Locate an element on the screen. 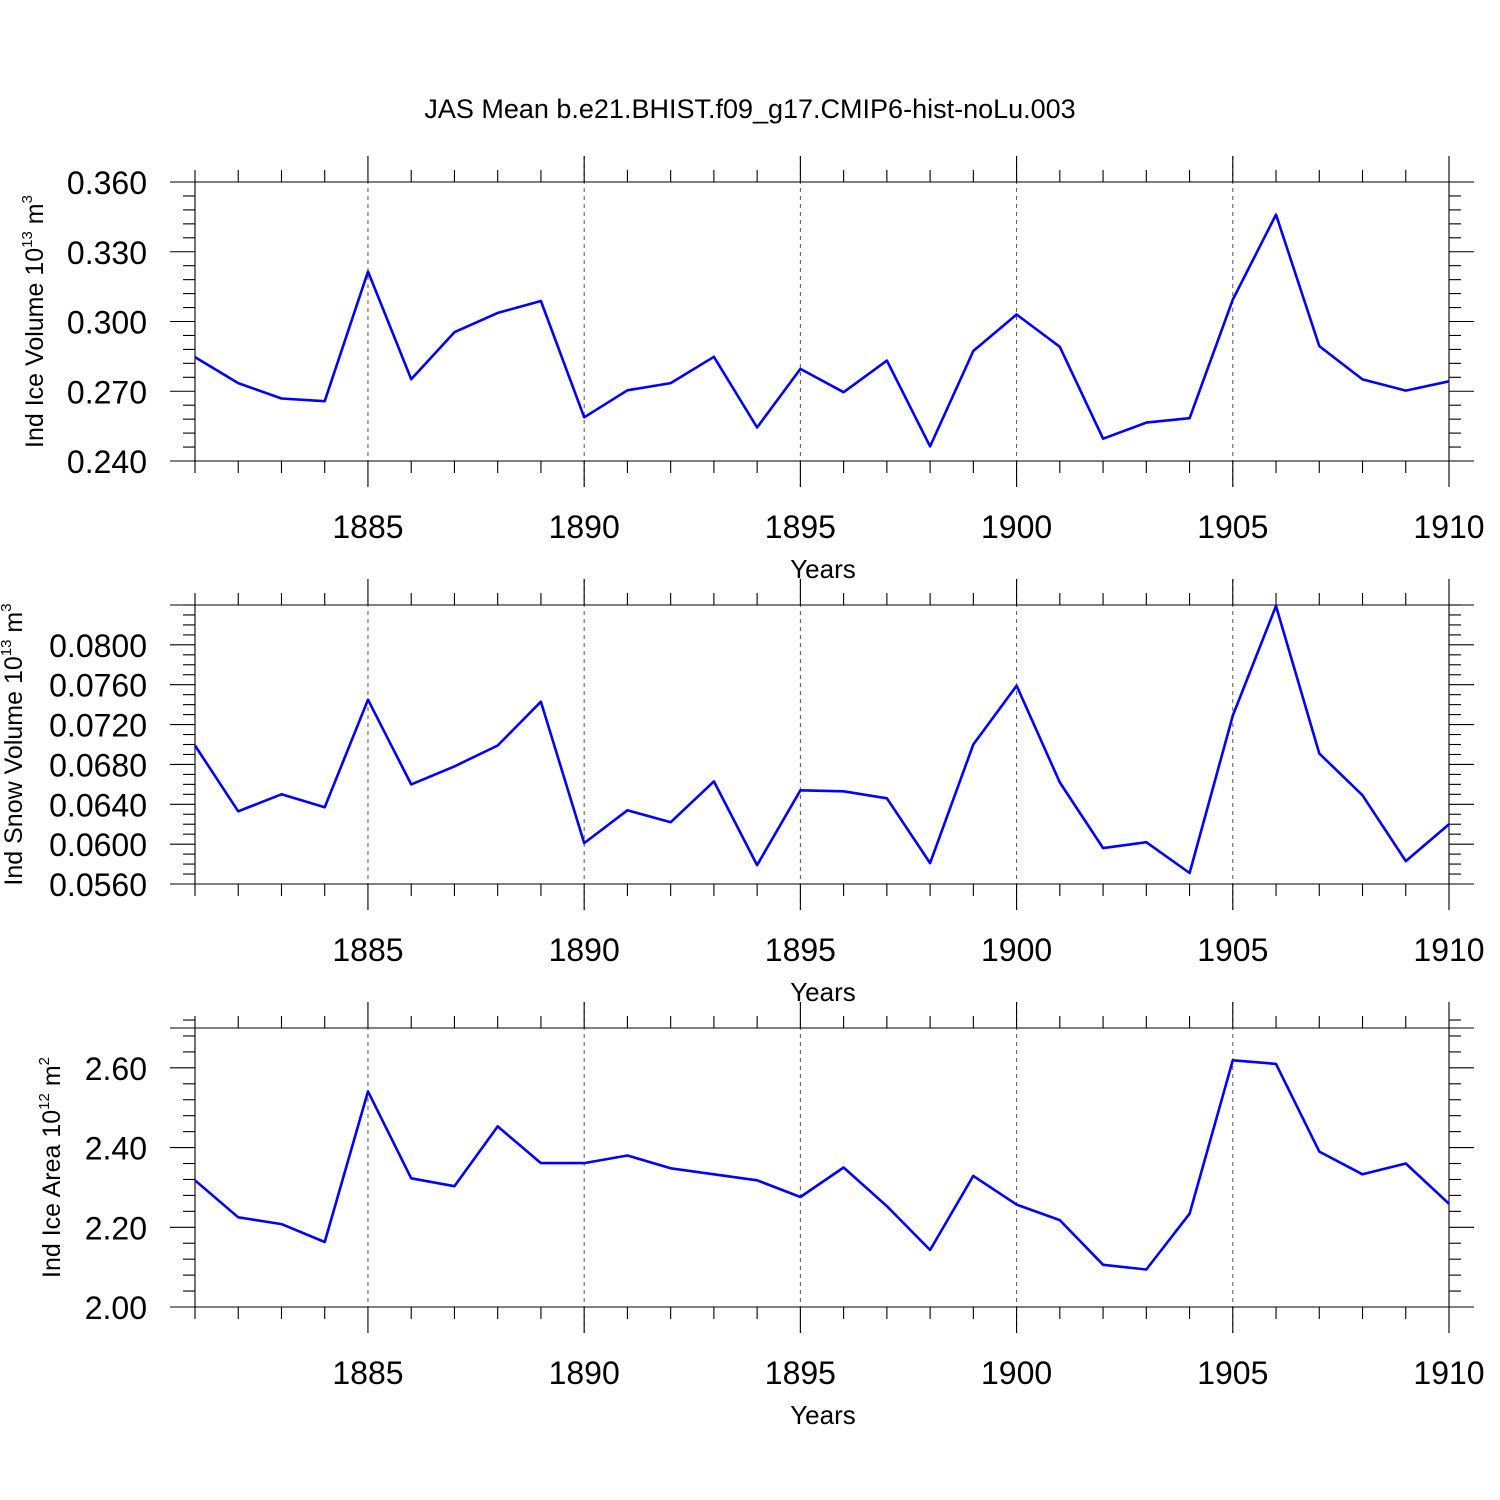 The width and height of the screenshot is (1500, 1500). y-axis-label: Ind Ice Area 1012 m2 is located at coordinates (51, 1167).